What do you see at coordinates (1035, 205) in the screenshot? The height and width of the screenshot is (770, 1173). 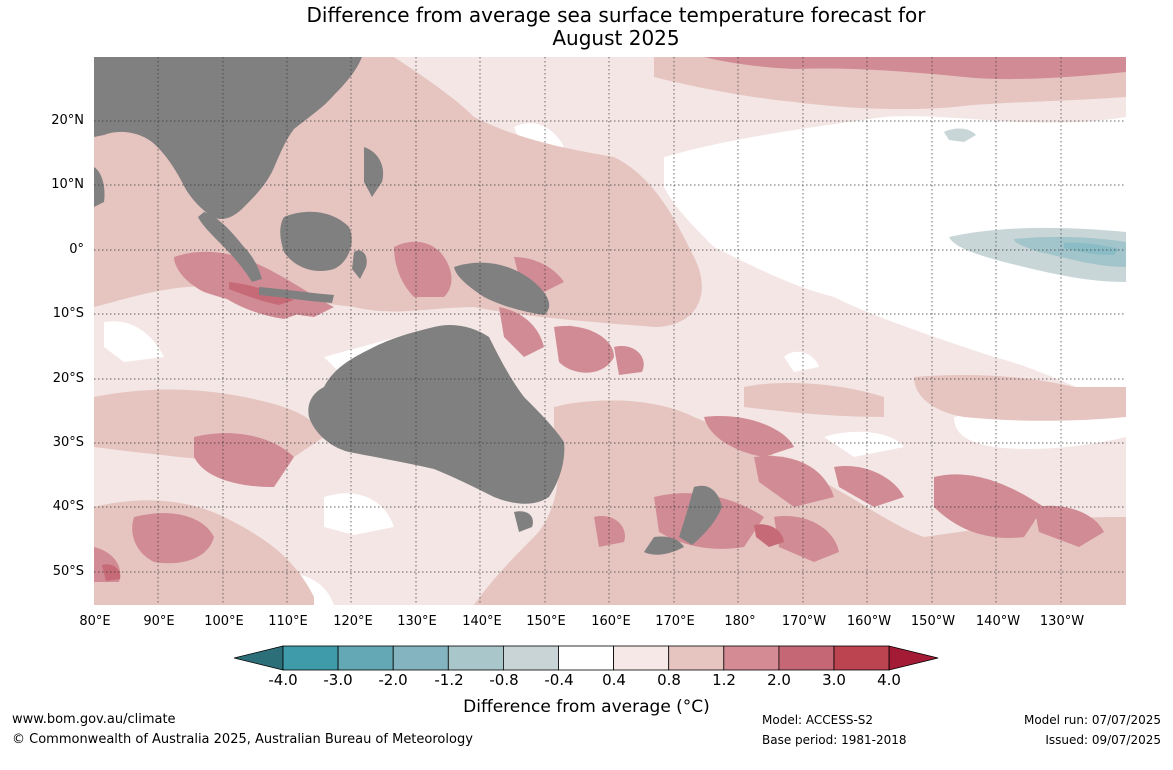 I see `cool-anomaly-areas` at bounding box center [1035, 205].